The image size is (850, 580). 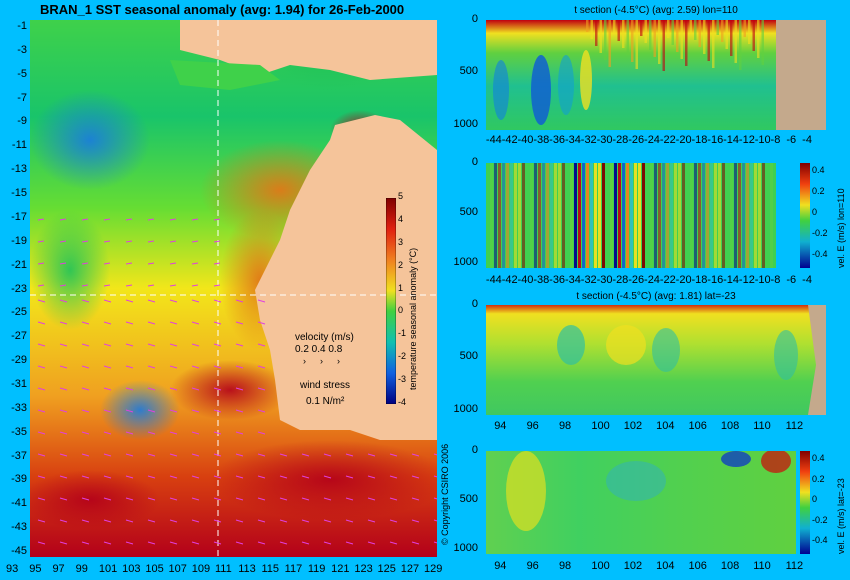 I want to click on section2-x-tick: -4, so click(x=807, y=280).